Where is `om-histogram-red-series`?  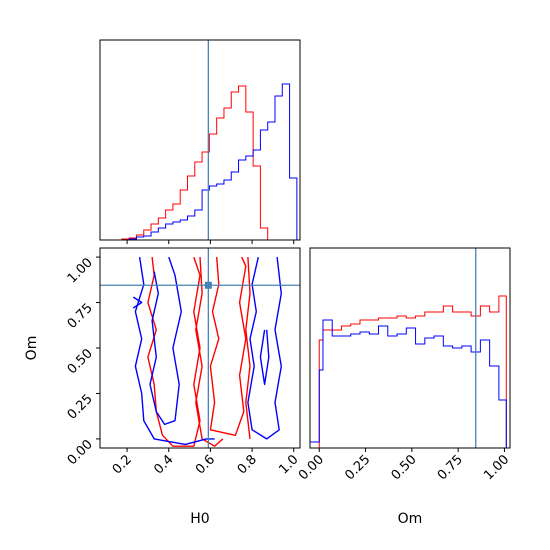 om-histogram-red-series is located at coordinates (408, 372).